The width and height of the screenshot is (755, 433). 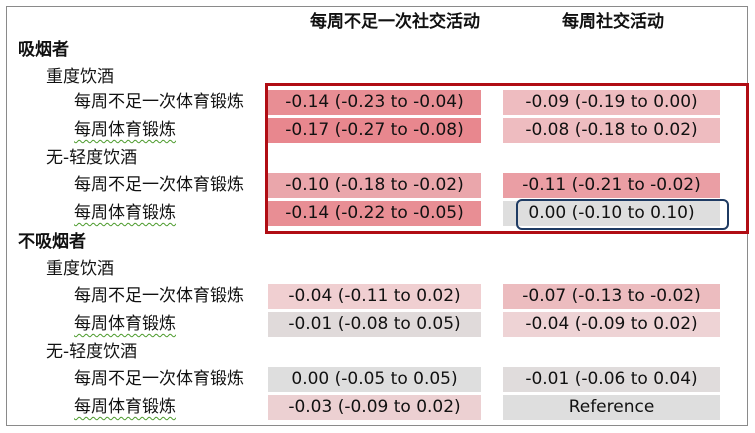 What do you see at coordinates (125, 407) in the screenshot?
I see `row-label-nonsmokers-light-pa: 每周体育锻炼` at bounding box center [125, 407].